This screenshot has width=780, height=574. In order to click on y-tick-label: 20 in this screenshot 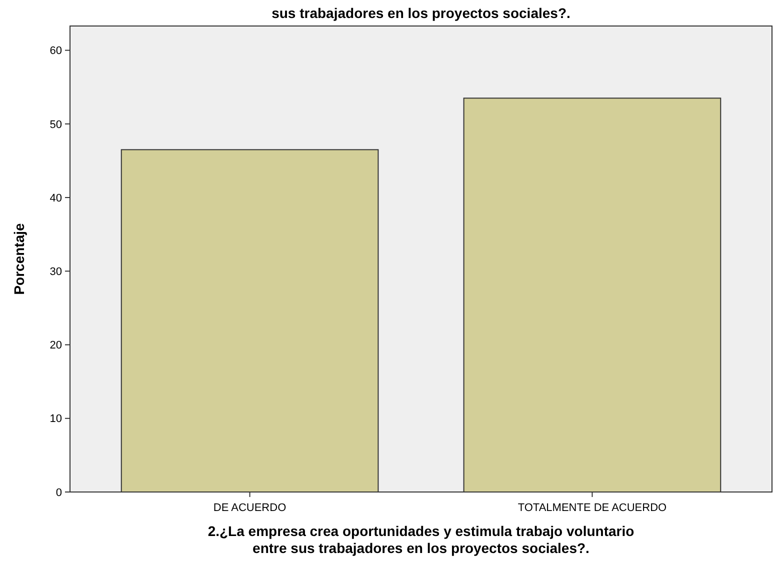, I will do `click(56, 346)`.